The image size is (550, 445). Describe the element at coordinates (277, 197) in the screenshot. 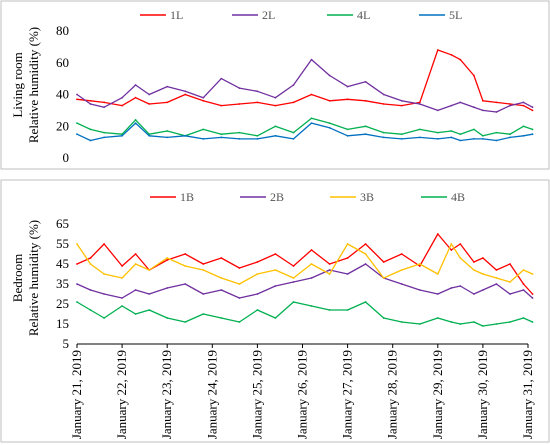

I see `bedroom-legend-label: 2B` at that location.